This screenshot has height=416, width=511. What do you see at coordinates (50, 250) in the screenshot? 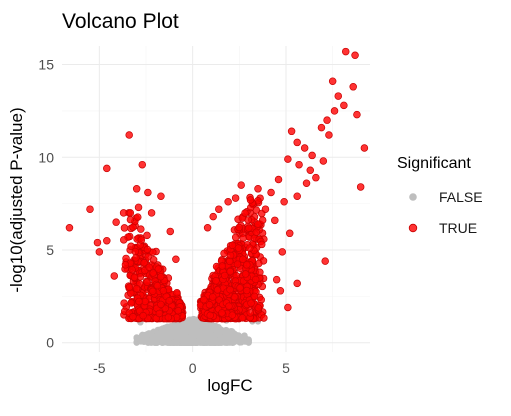
I see `y-tick-label: 5` at bounding box center [50, 250].